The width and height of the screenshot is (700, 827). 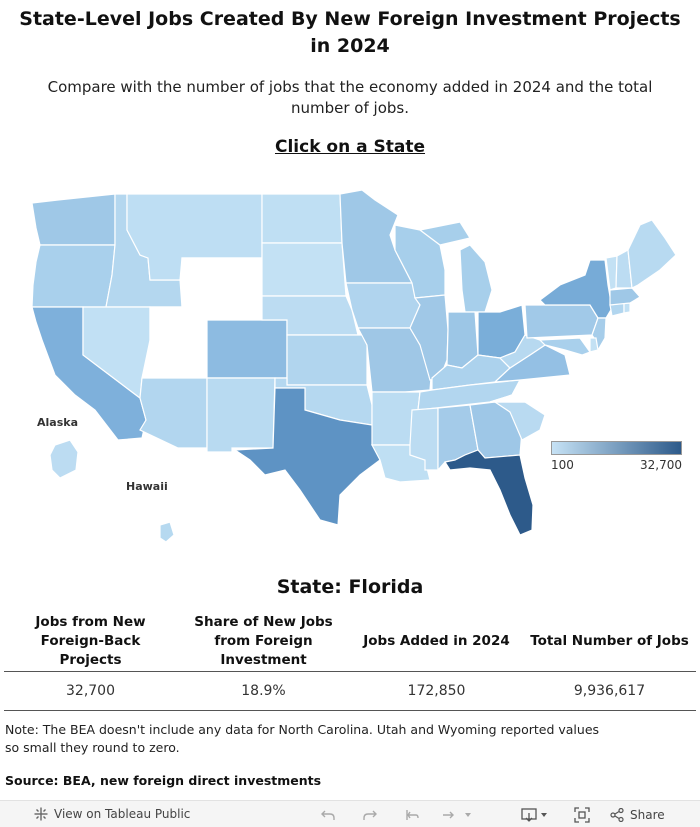 What do you see at coordinates (455, 267) in the screenshot?
I see `state-michigan` at bounding box center [455, 267].